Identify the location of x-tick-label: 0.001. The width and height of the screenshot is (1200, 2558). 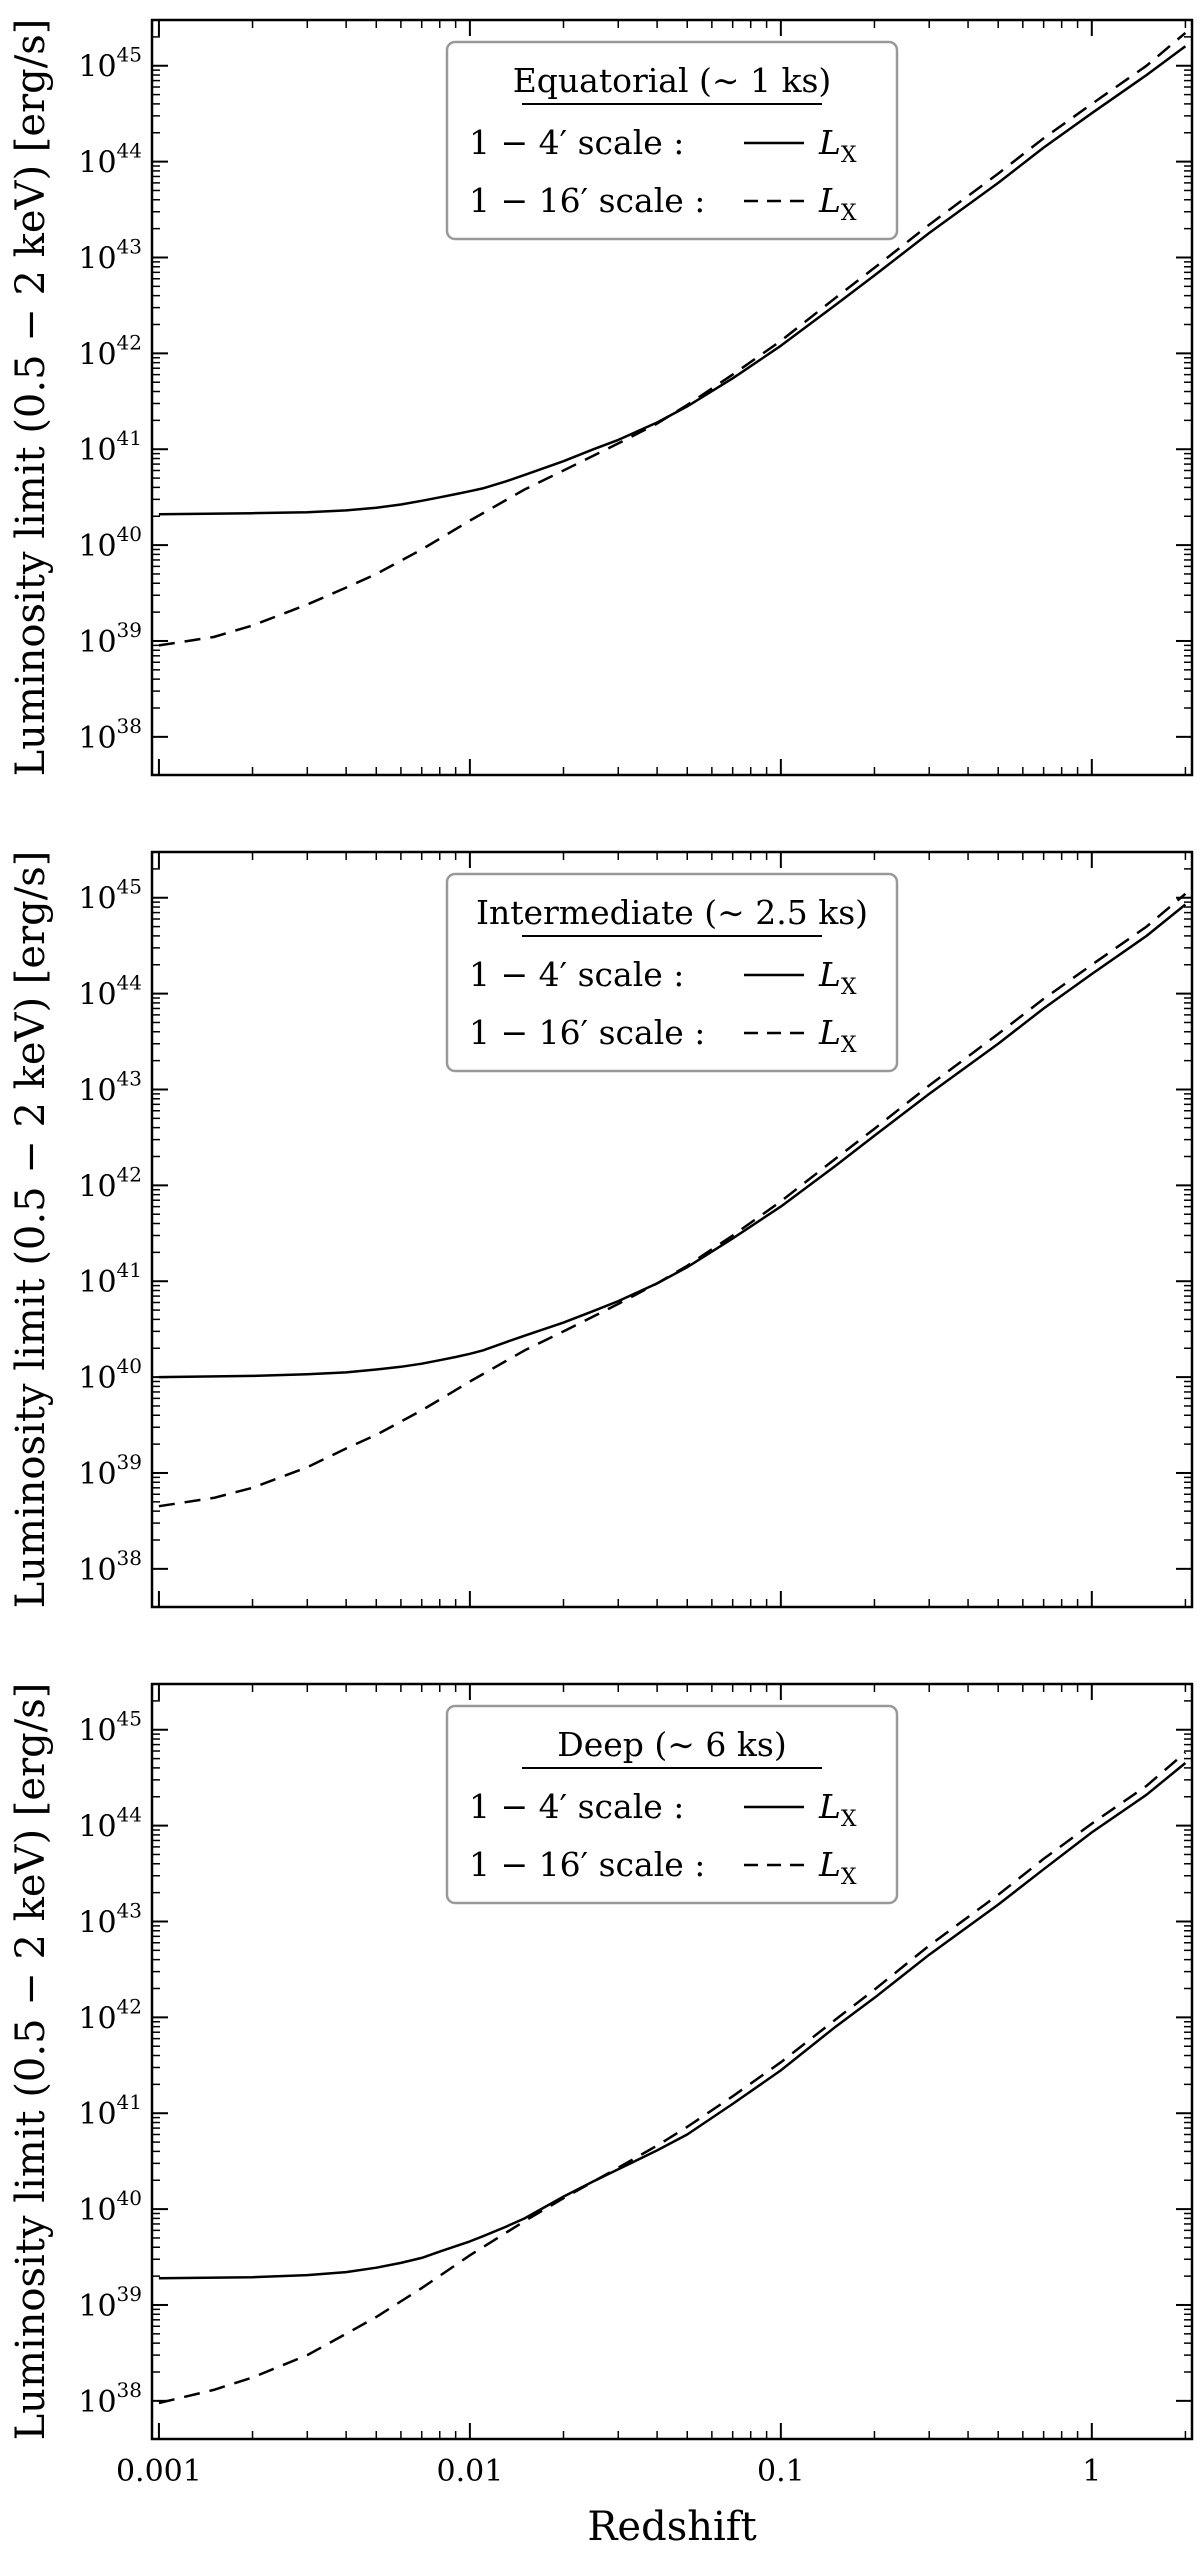
(159, 2471).